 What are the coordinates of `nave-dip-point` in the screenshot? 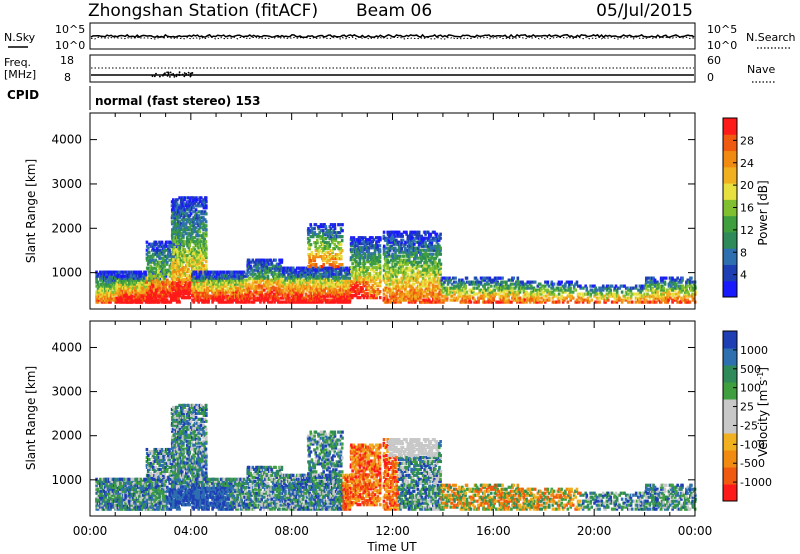 It's located at (188, 72).